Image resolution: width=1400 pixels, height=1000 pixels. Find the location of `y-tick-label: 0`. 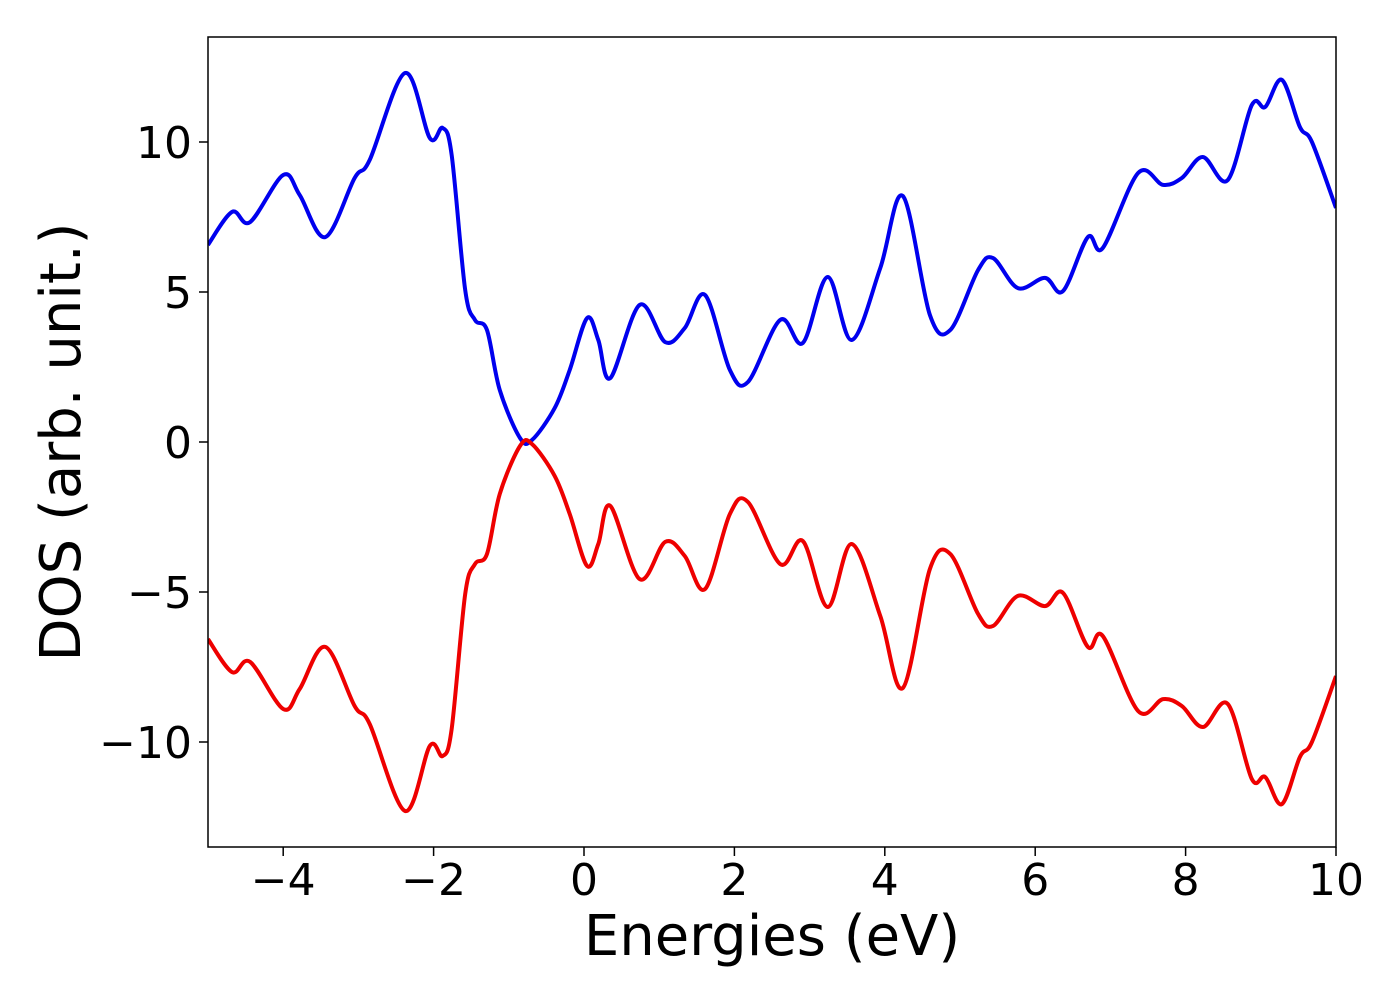

y-tick-label: 0 is located at coordinates (178, 443).